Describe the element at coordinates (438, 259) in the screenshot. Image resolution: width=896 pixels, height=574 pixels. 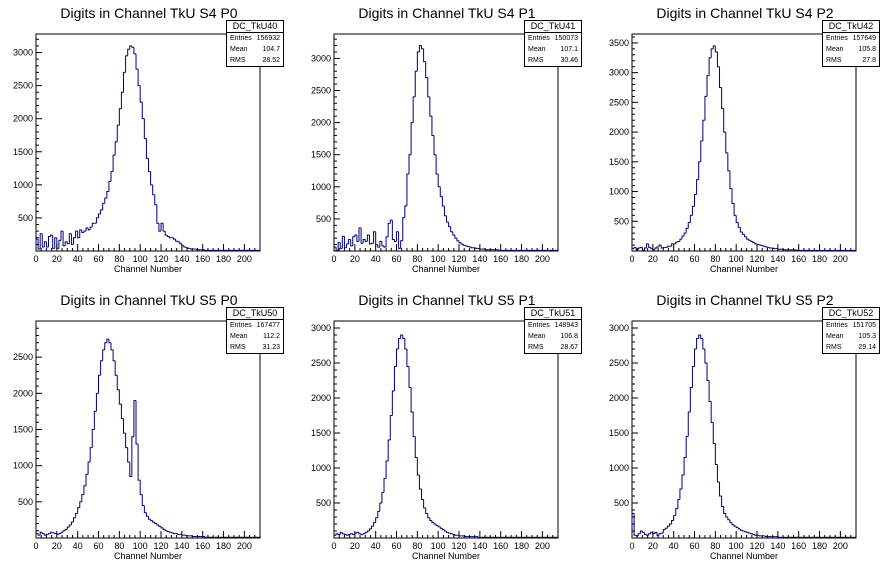
I see `x-tick-label: 100` at that location.